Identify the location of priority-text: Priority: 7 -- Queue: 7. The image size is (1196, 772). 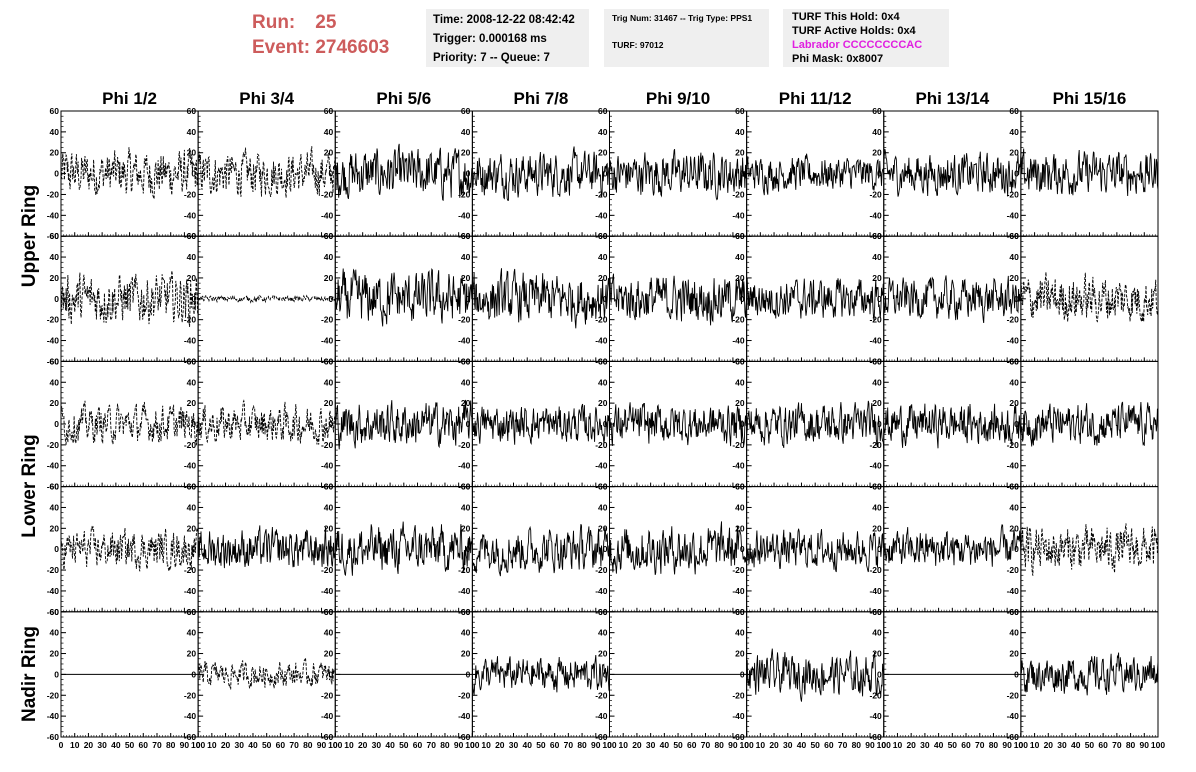
(491, 58).